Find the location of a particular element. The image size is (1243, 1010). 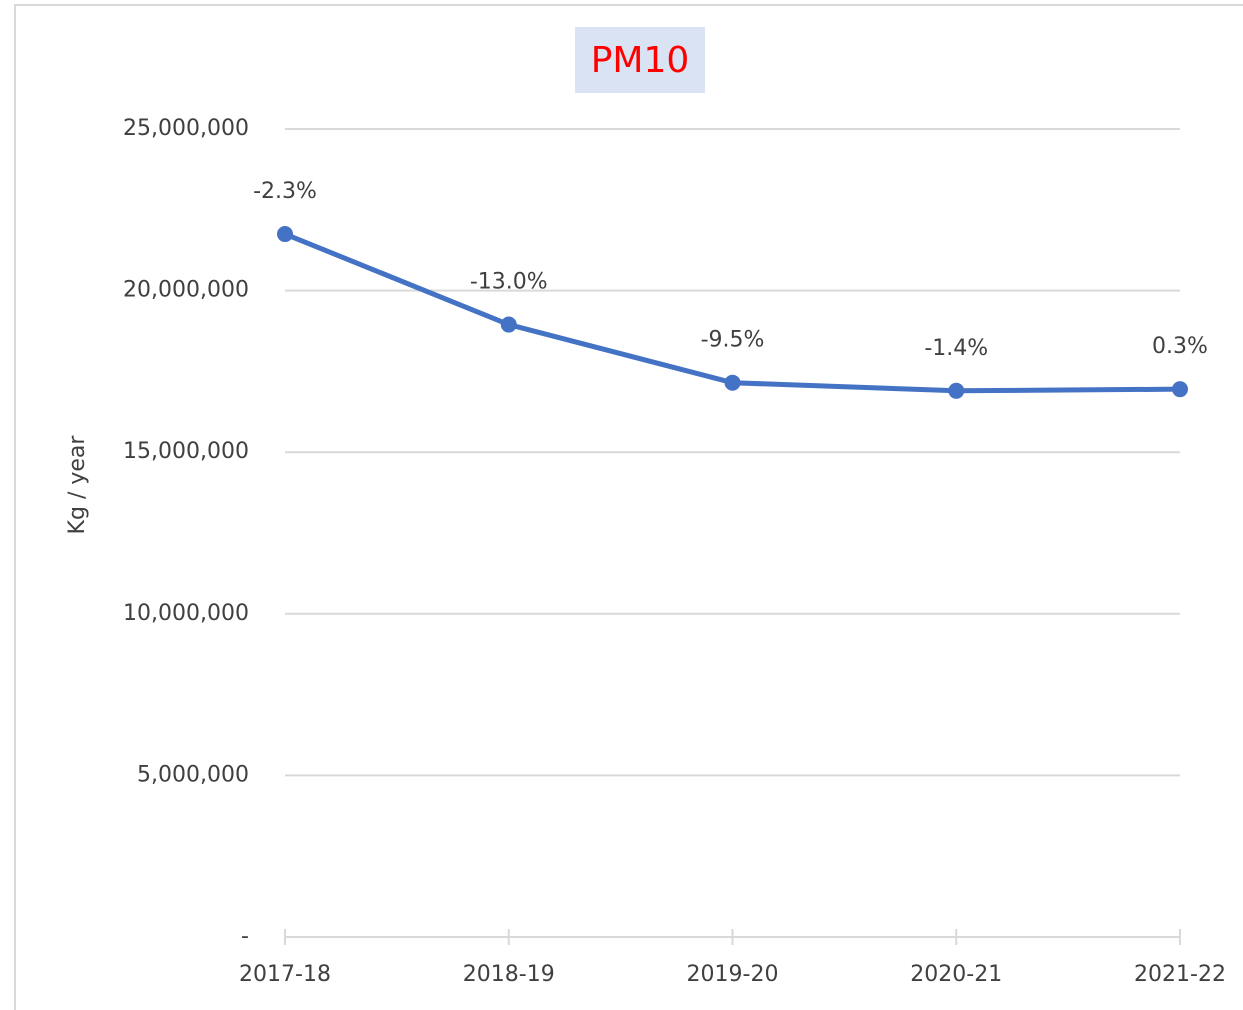

y-tick-label: 20,000,000 is located at coordinates (186, 290).